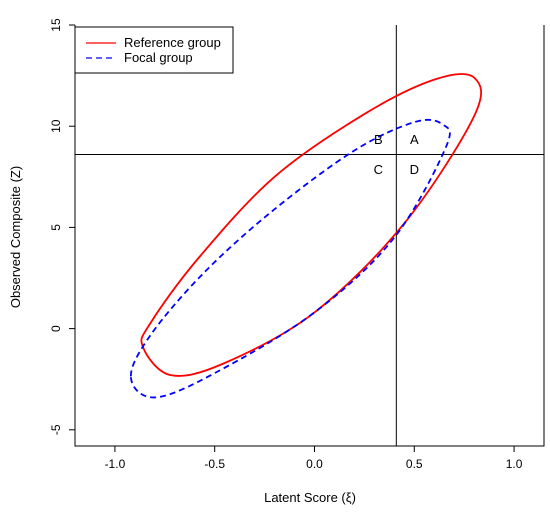 Image resolution: width=550 pixels, height=514 pixels. I want to click on x-tick-label: 0.5, so click(414, 464).